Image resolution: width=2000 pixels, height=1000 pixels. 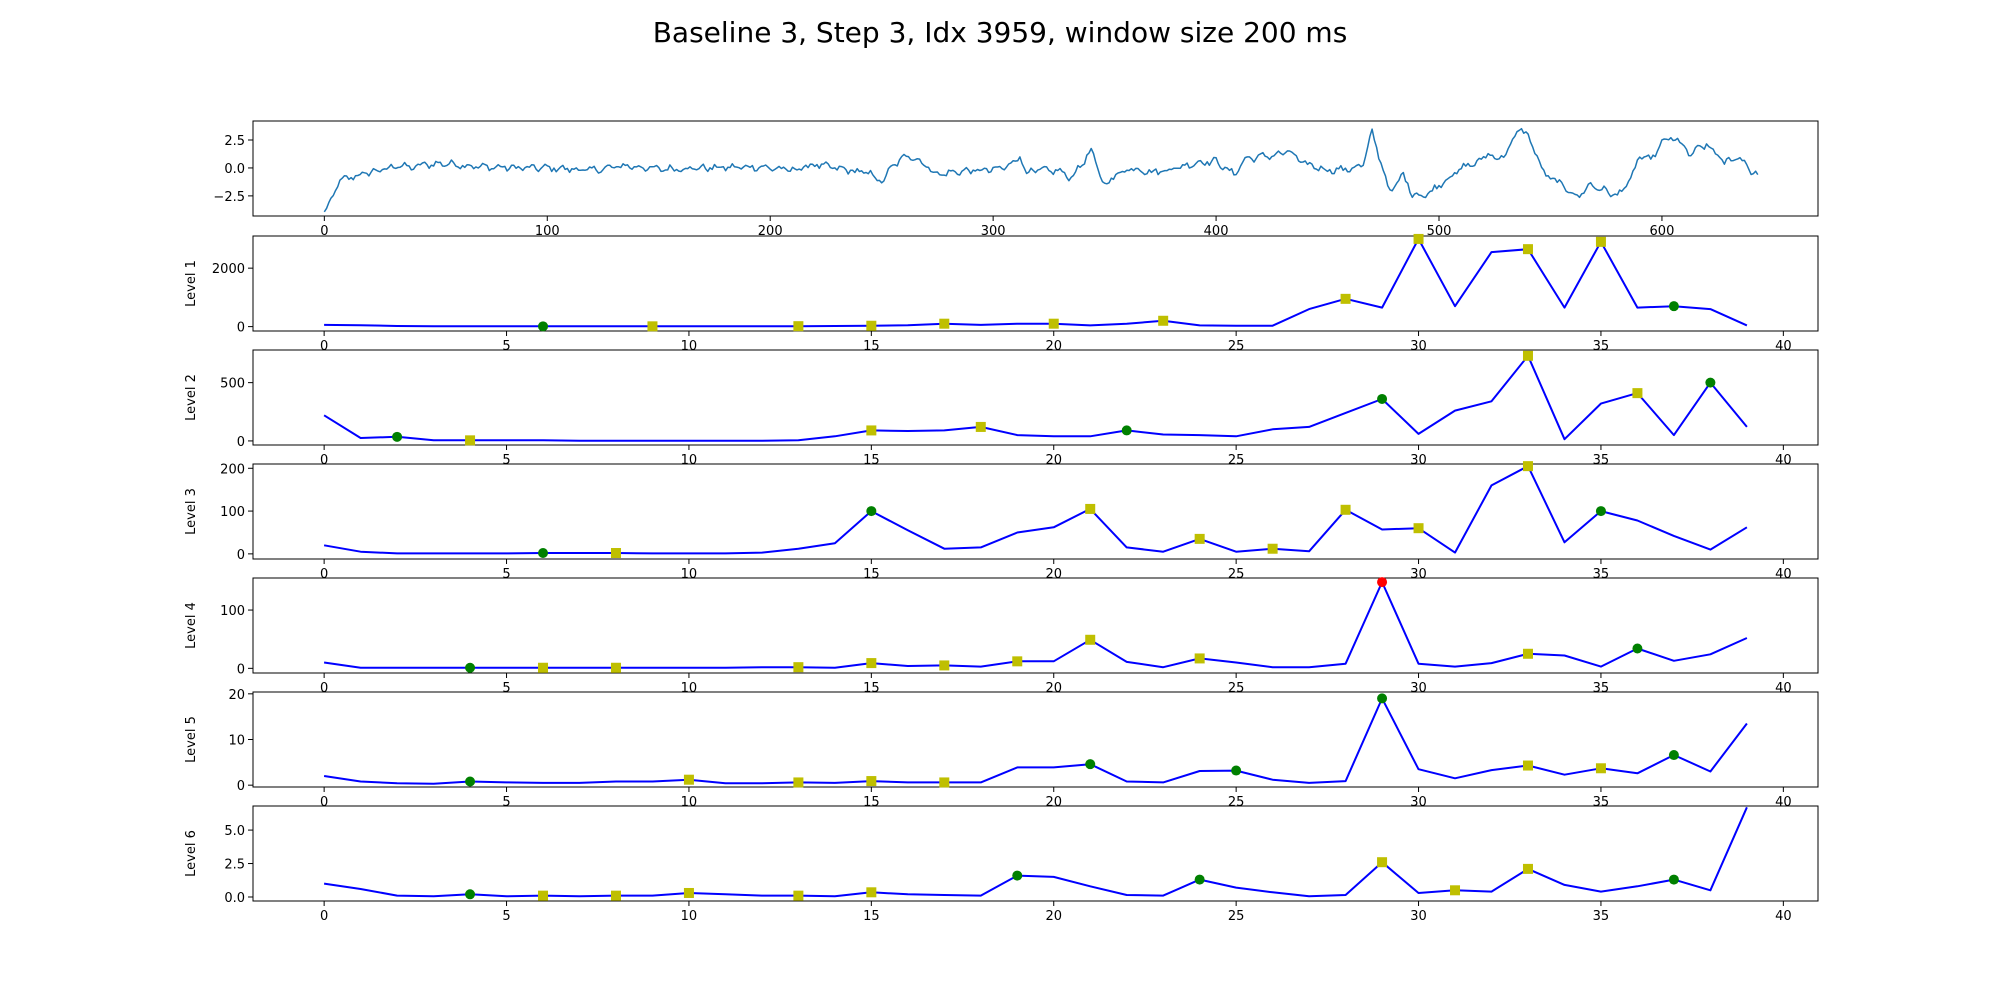 I want to click on marker-red-dot, so click(x=1382, y=582).